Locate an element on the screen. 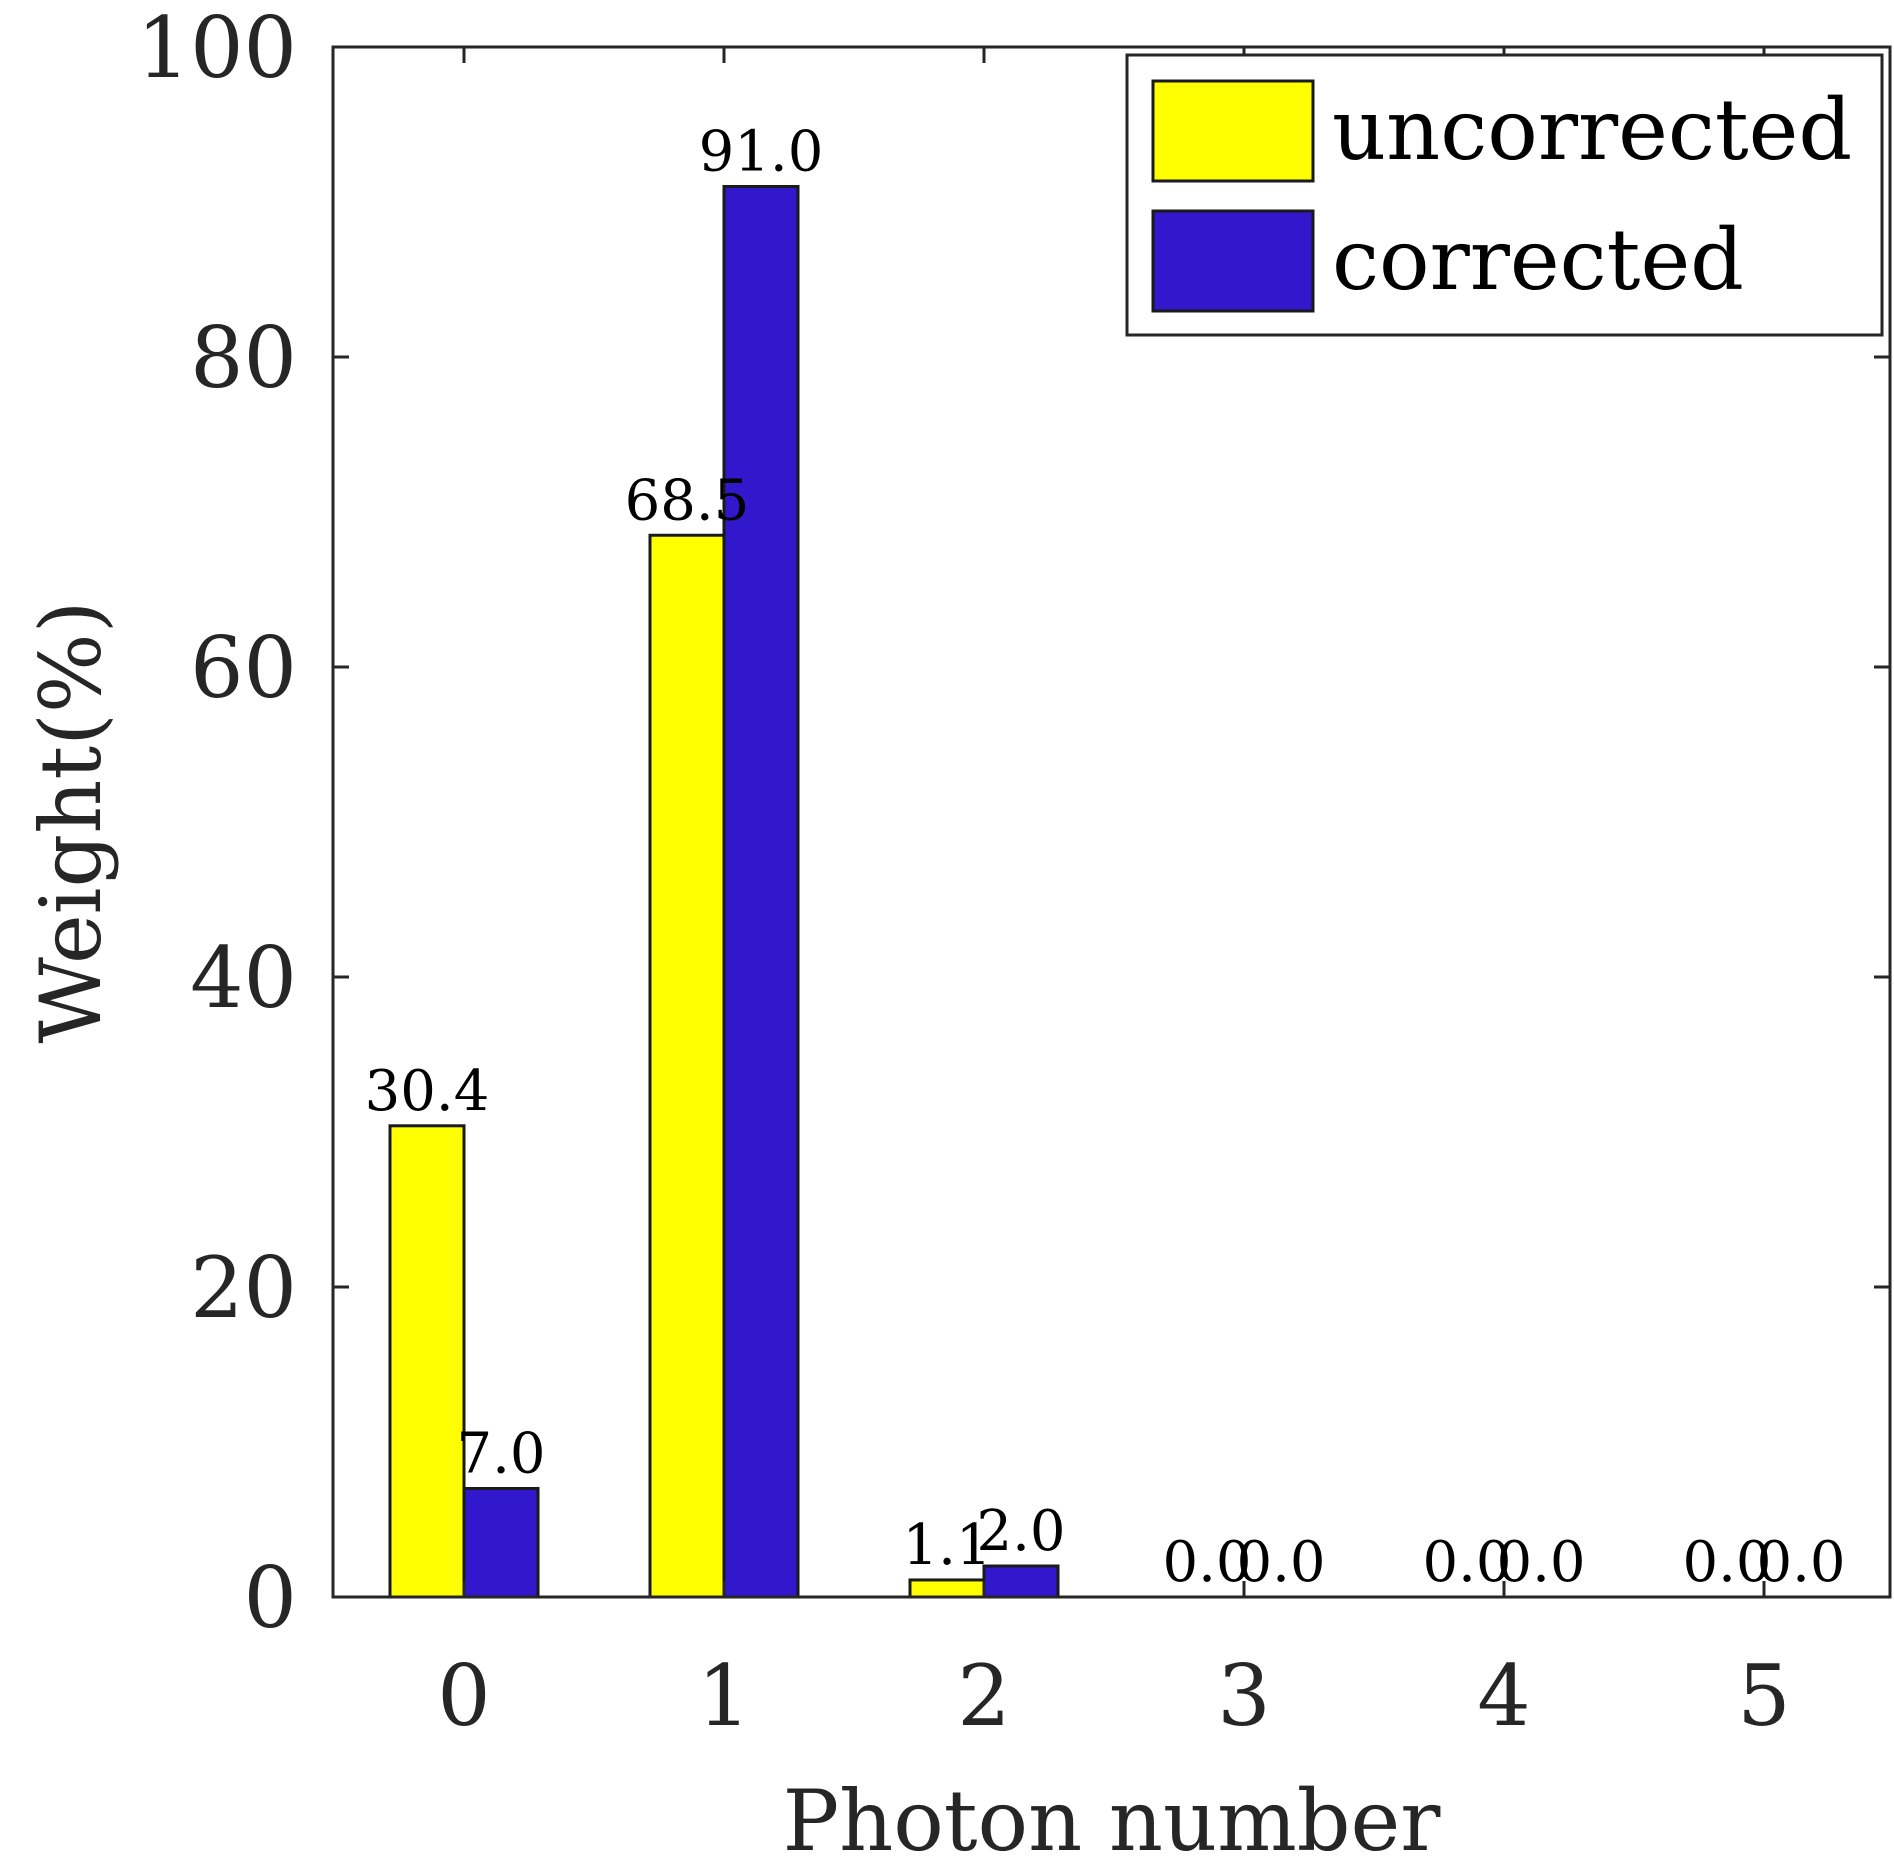 The height and width of the screenshot is (1859, 1894). y-axis-title: Weight(%) is located at coordinates (71, 821).